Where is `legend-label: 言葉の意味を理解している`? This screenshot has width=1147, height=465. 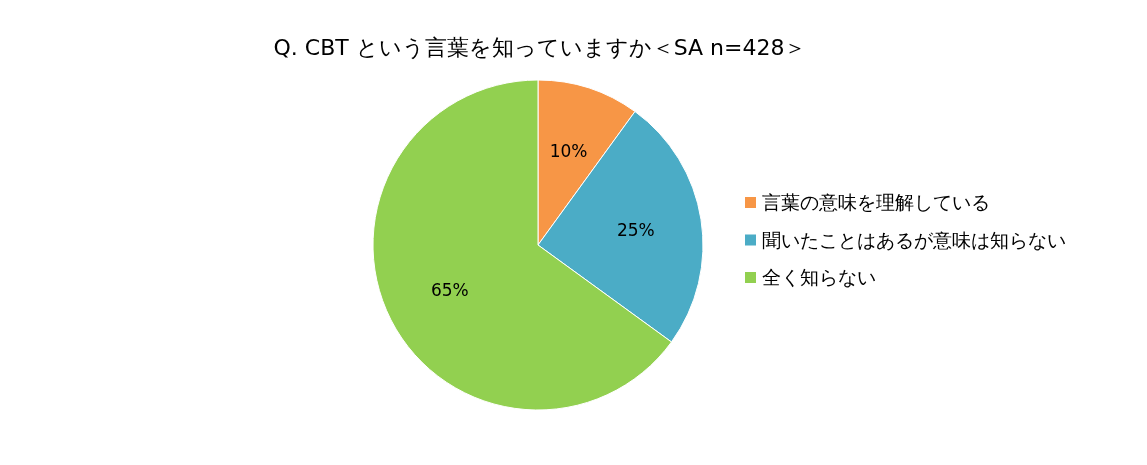 legend-label: 言葉の意味を理解している is located at coordinates (876, 202).